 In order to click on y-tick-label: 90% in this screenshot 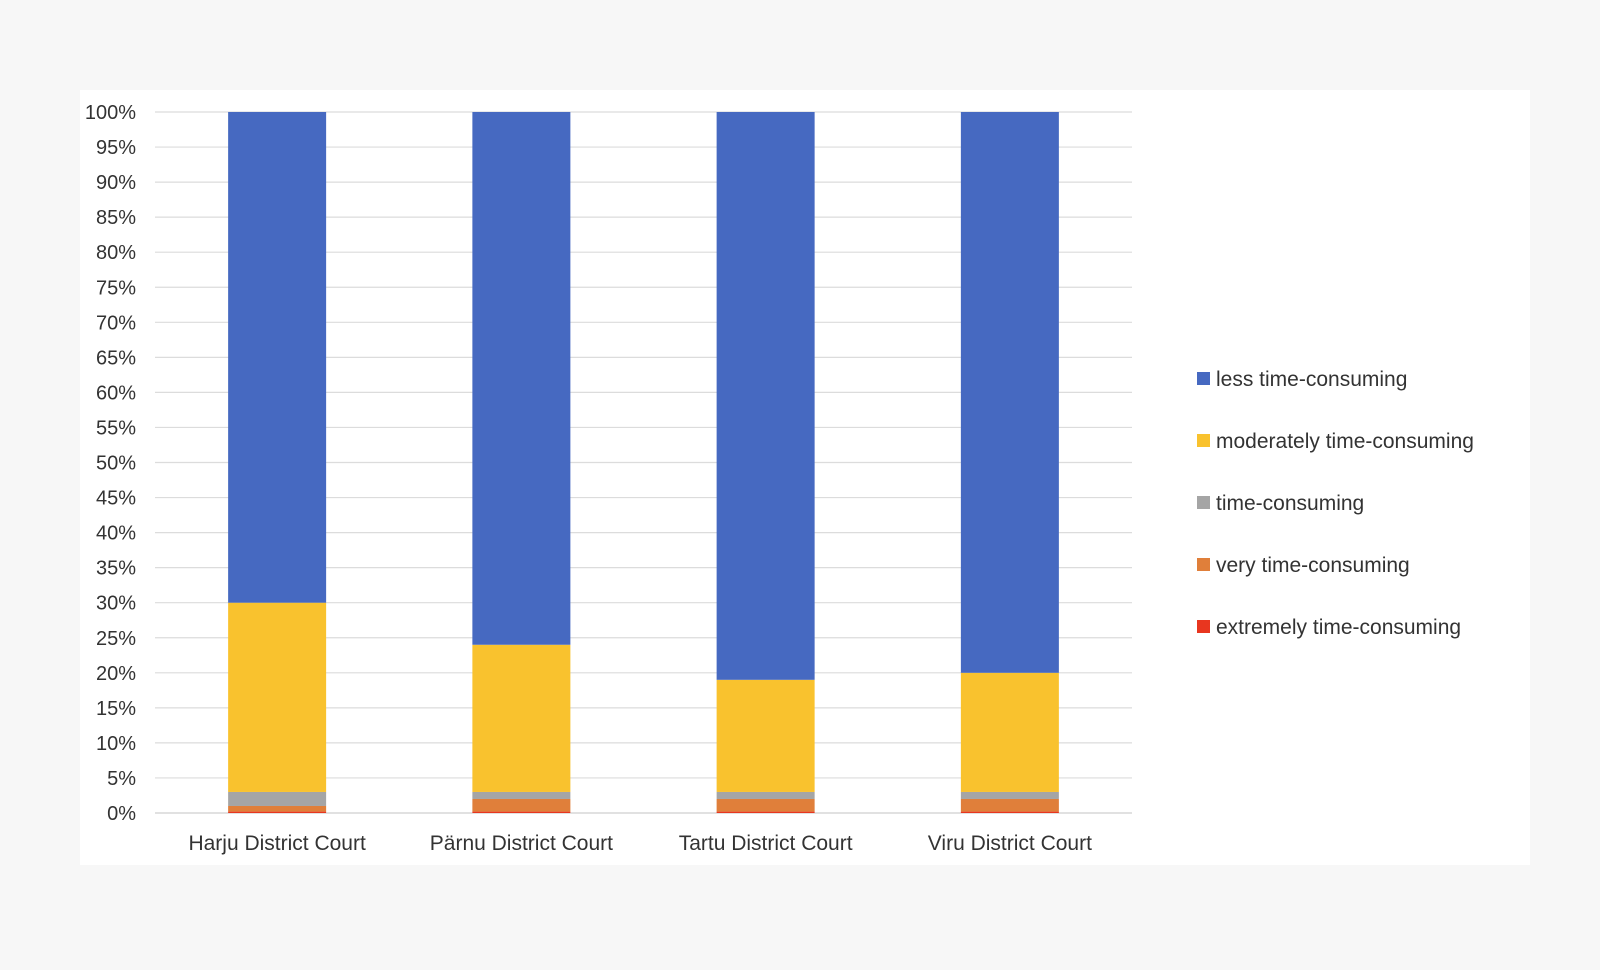, I will do `click(116, 183)`.